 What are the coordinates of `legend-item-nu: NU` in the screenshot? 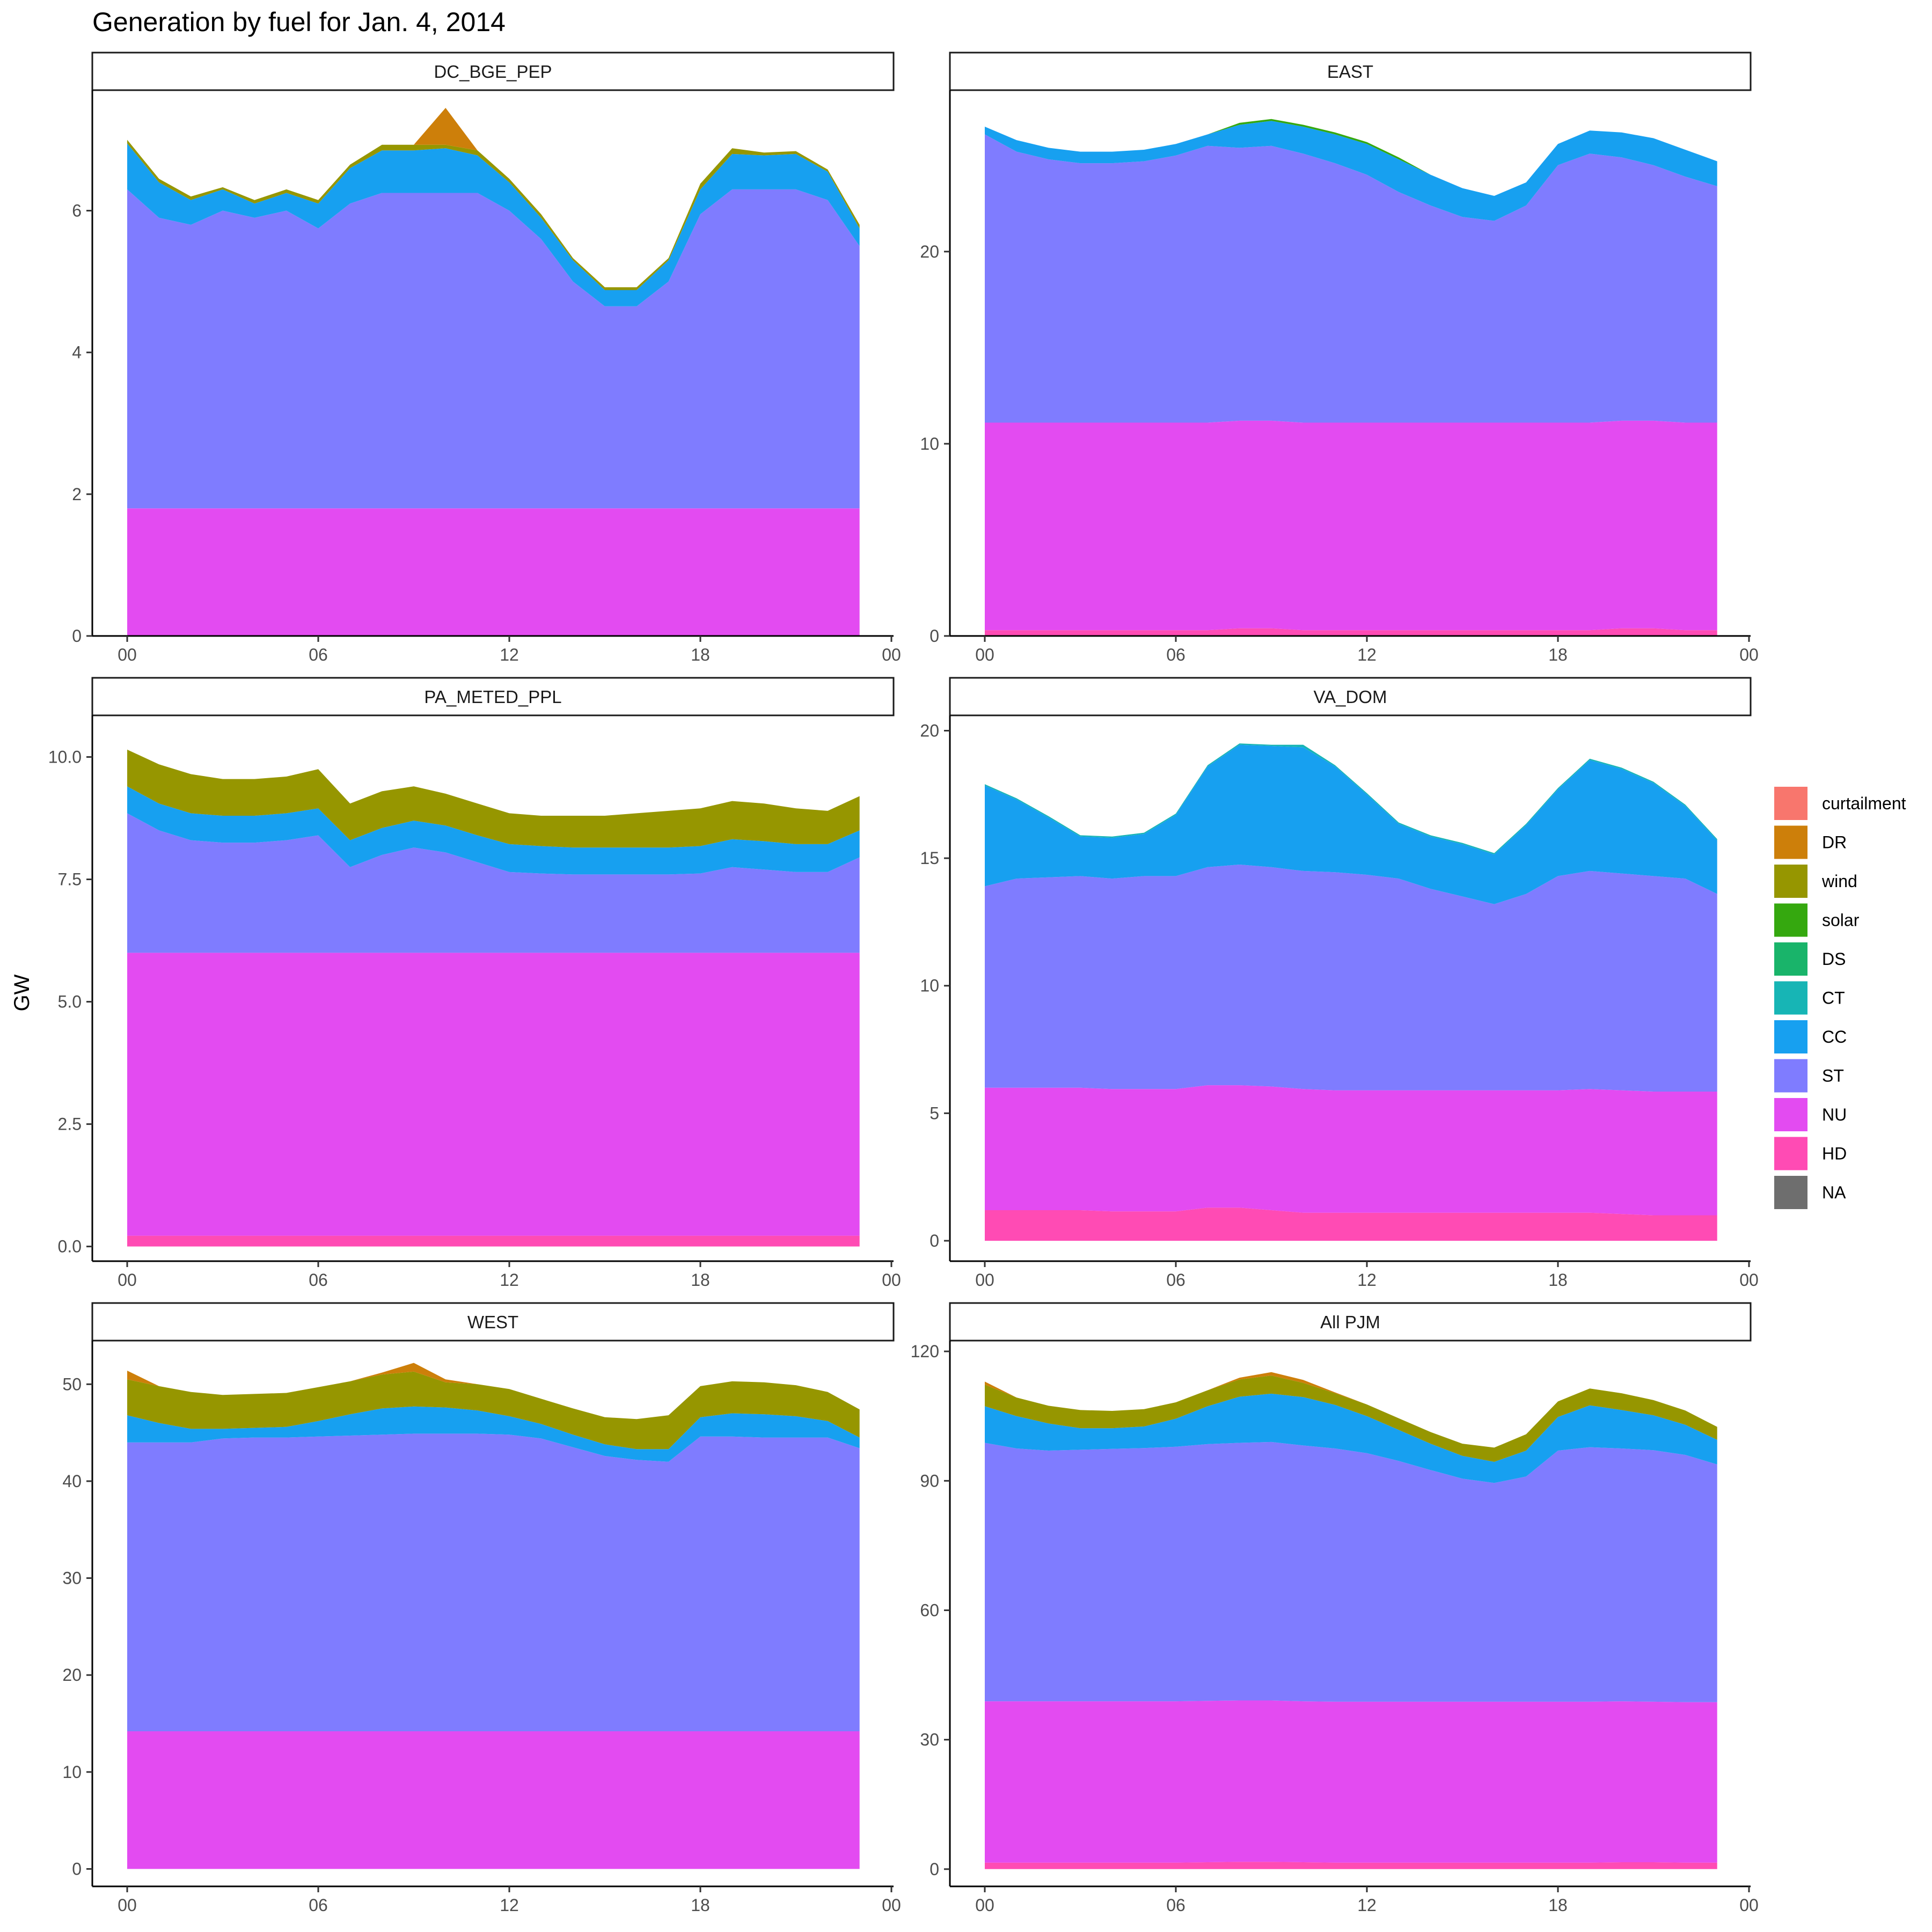 It's located at (1810, 1114).